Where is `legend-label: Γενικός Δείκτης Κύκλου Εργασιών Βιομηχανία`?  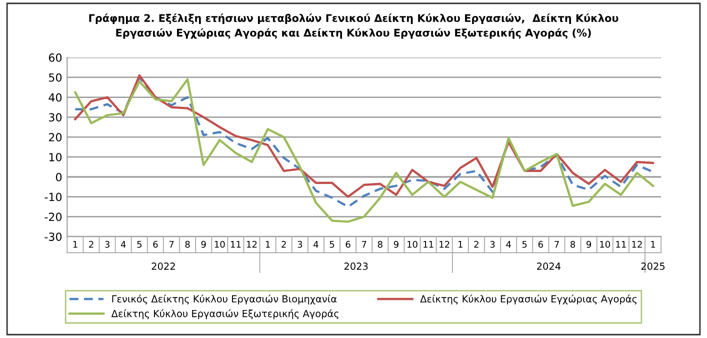
legend-label: Γενικός Δείκτης Κύκλου Εργασιών Βιομηχανία is located at coordinates (224, 299).